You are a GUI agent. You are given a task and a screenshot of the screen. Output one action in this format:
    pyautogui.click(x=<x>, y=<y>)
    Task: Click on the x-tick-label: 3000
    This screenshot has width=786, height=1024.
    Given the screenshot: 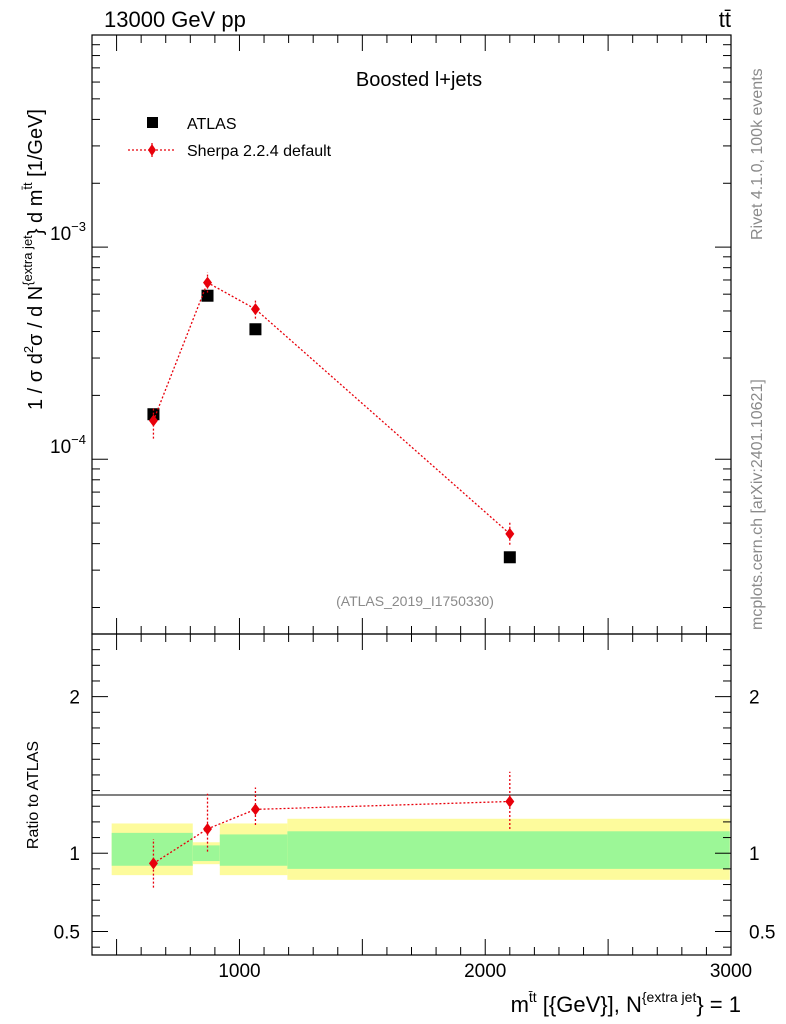 What is the action you would take?
    pyautogui.click(x=731, y=971)
    